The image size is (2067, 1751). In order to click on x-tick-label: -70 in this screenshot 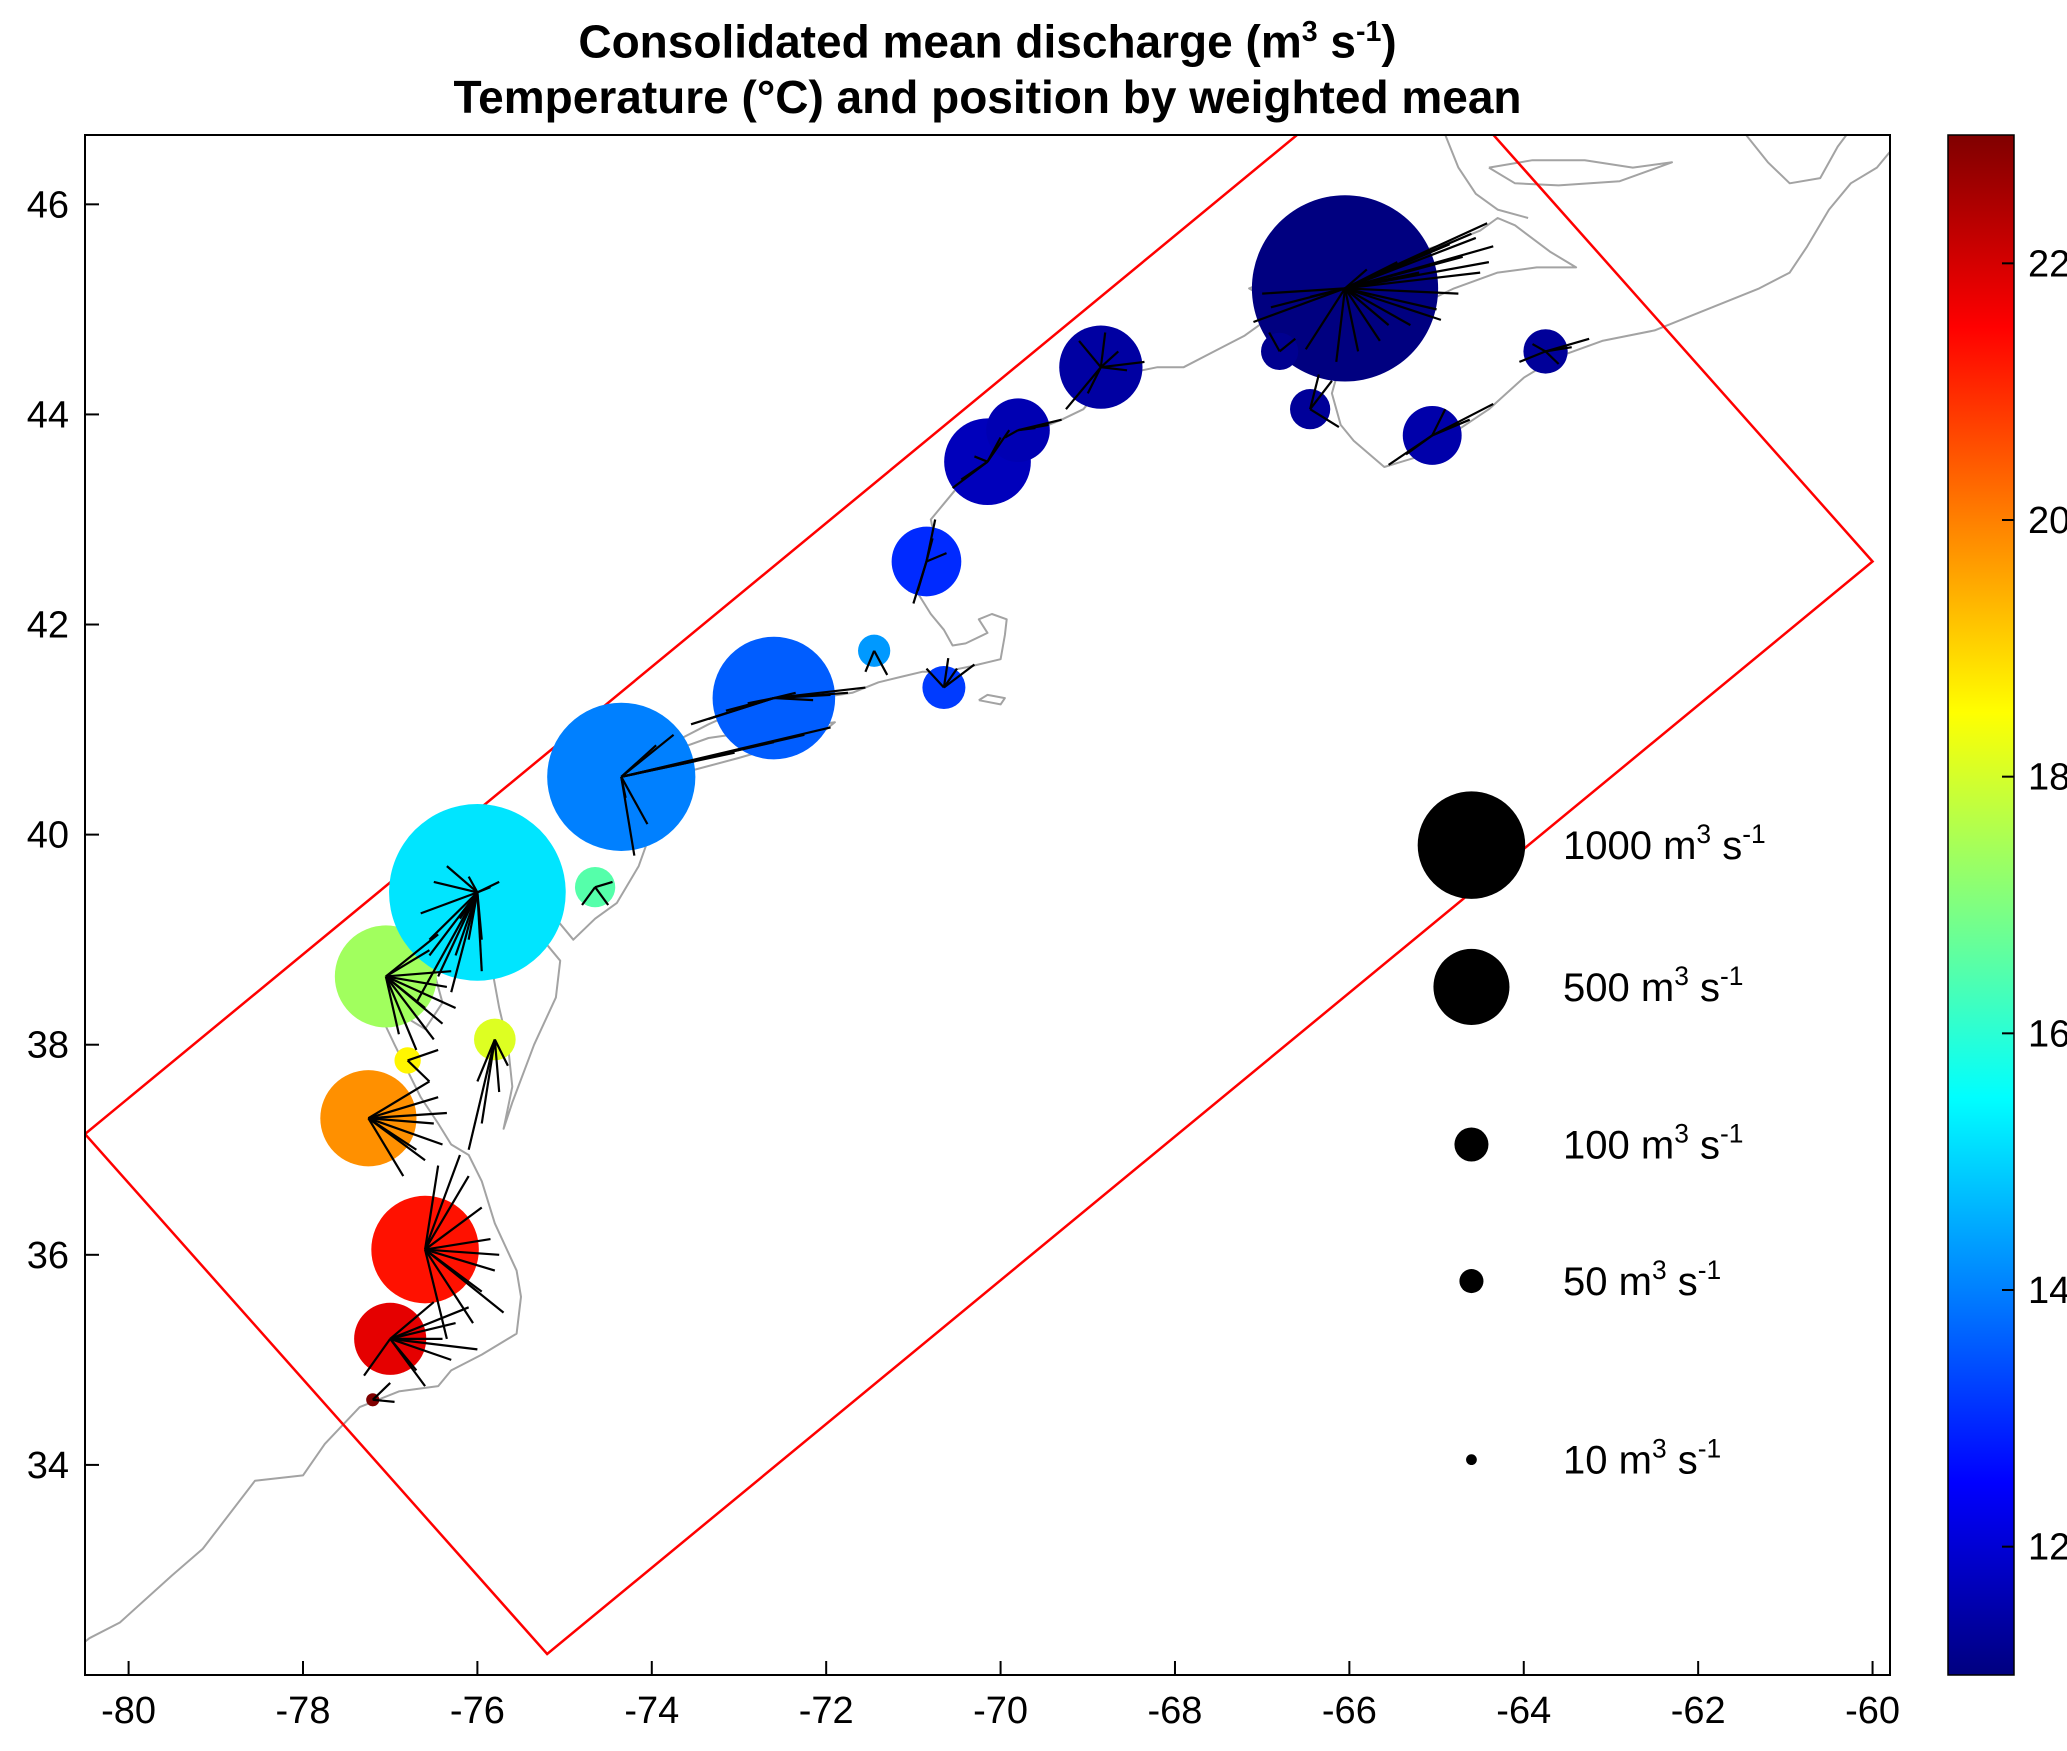, I will do `click(1000, 1711)`.